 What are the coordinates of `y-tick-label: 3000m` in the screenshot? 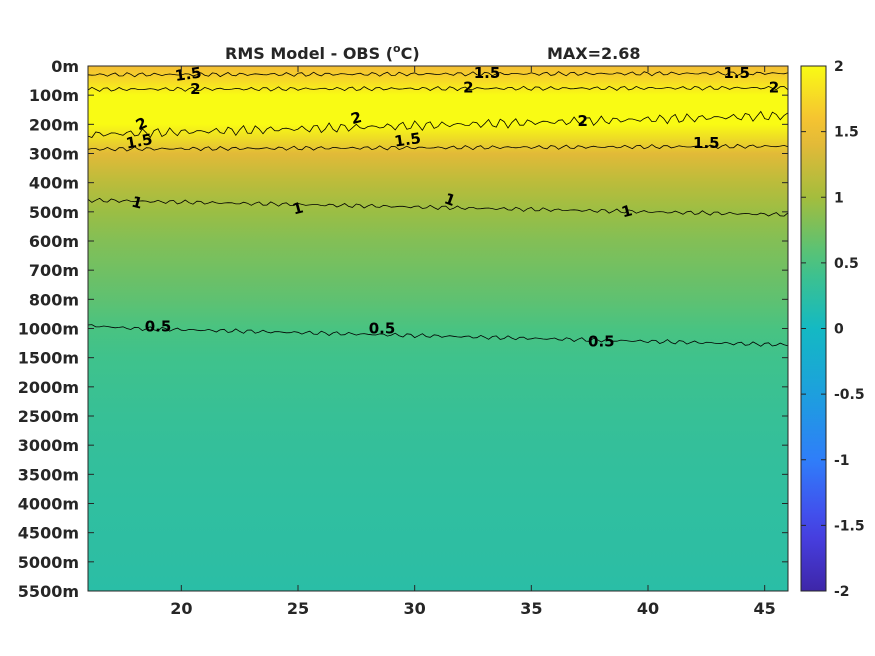 It's located at (48, 445).